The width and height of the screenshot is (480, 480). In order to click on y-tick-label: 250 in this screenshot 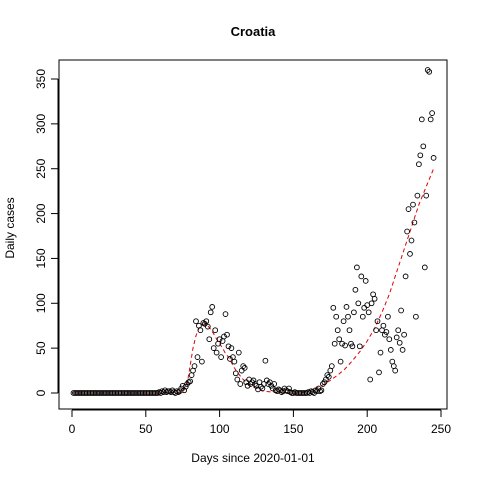, I will do `click(41, 168)`.